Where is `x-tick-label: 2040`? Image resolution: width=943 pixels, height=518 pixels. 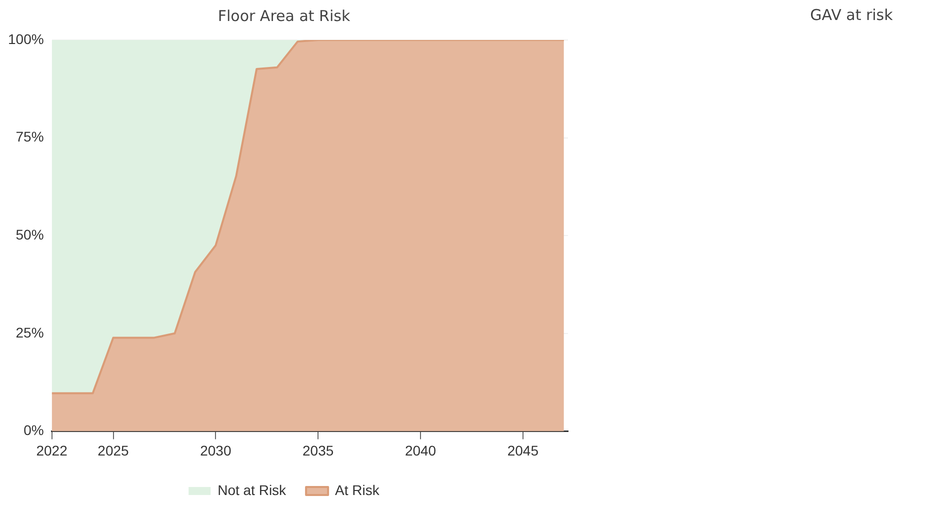 x-tick-label: 2040 is located at coordinates (420, 450).